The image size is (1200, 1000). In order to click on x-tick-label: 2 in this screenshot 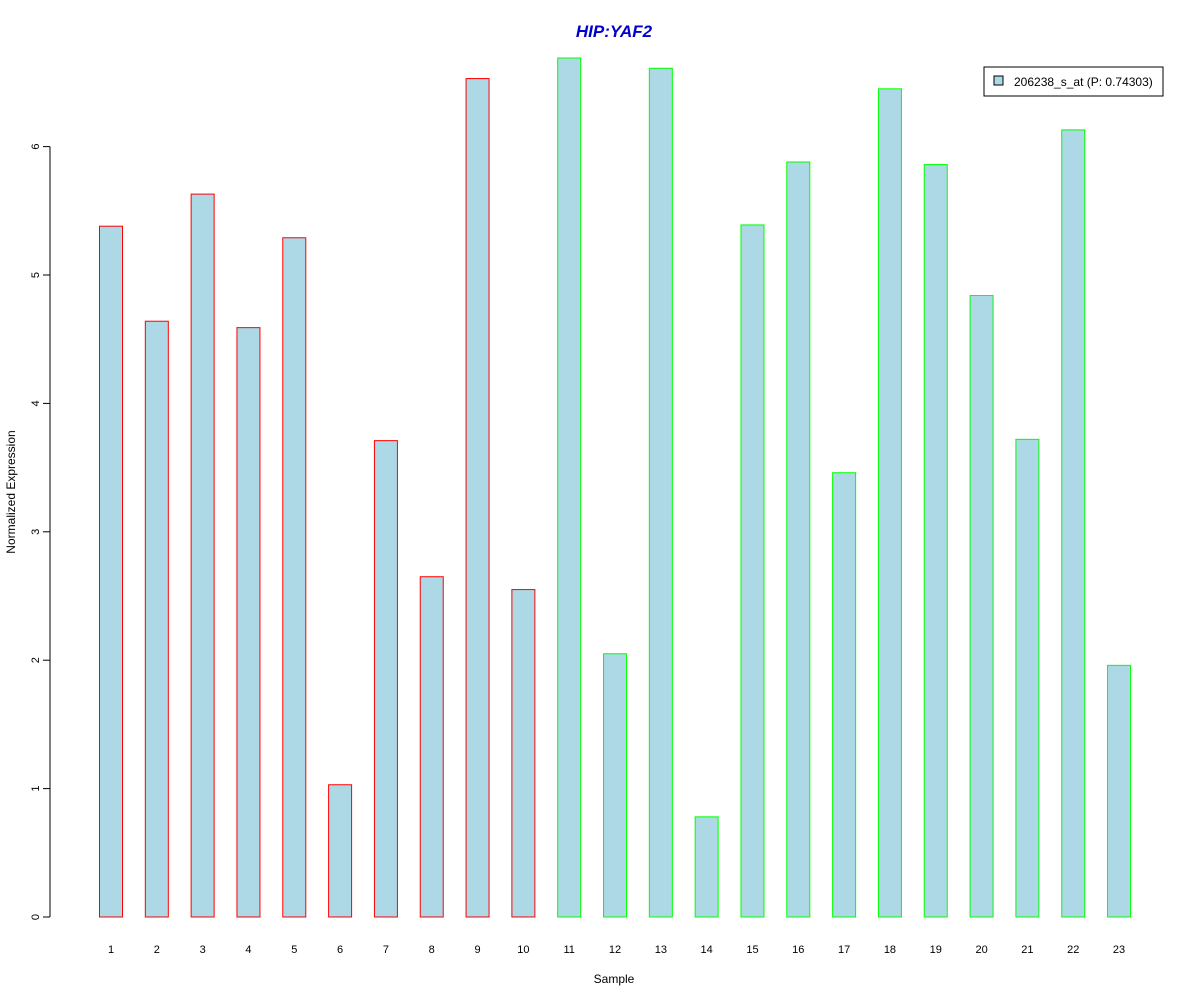, I will do `click(157, 950)`.